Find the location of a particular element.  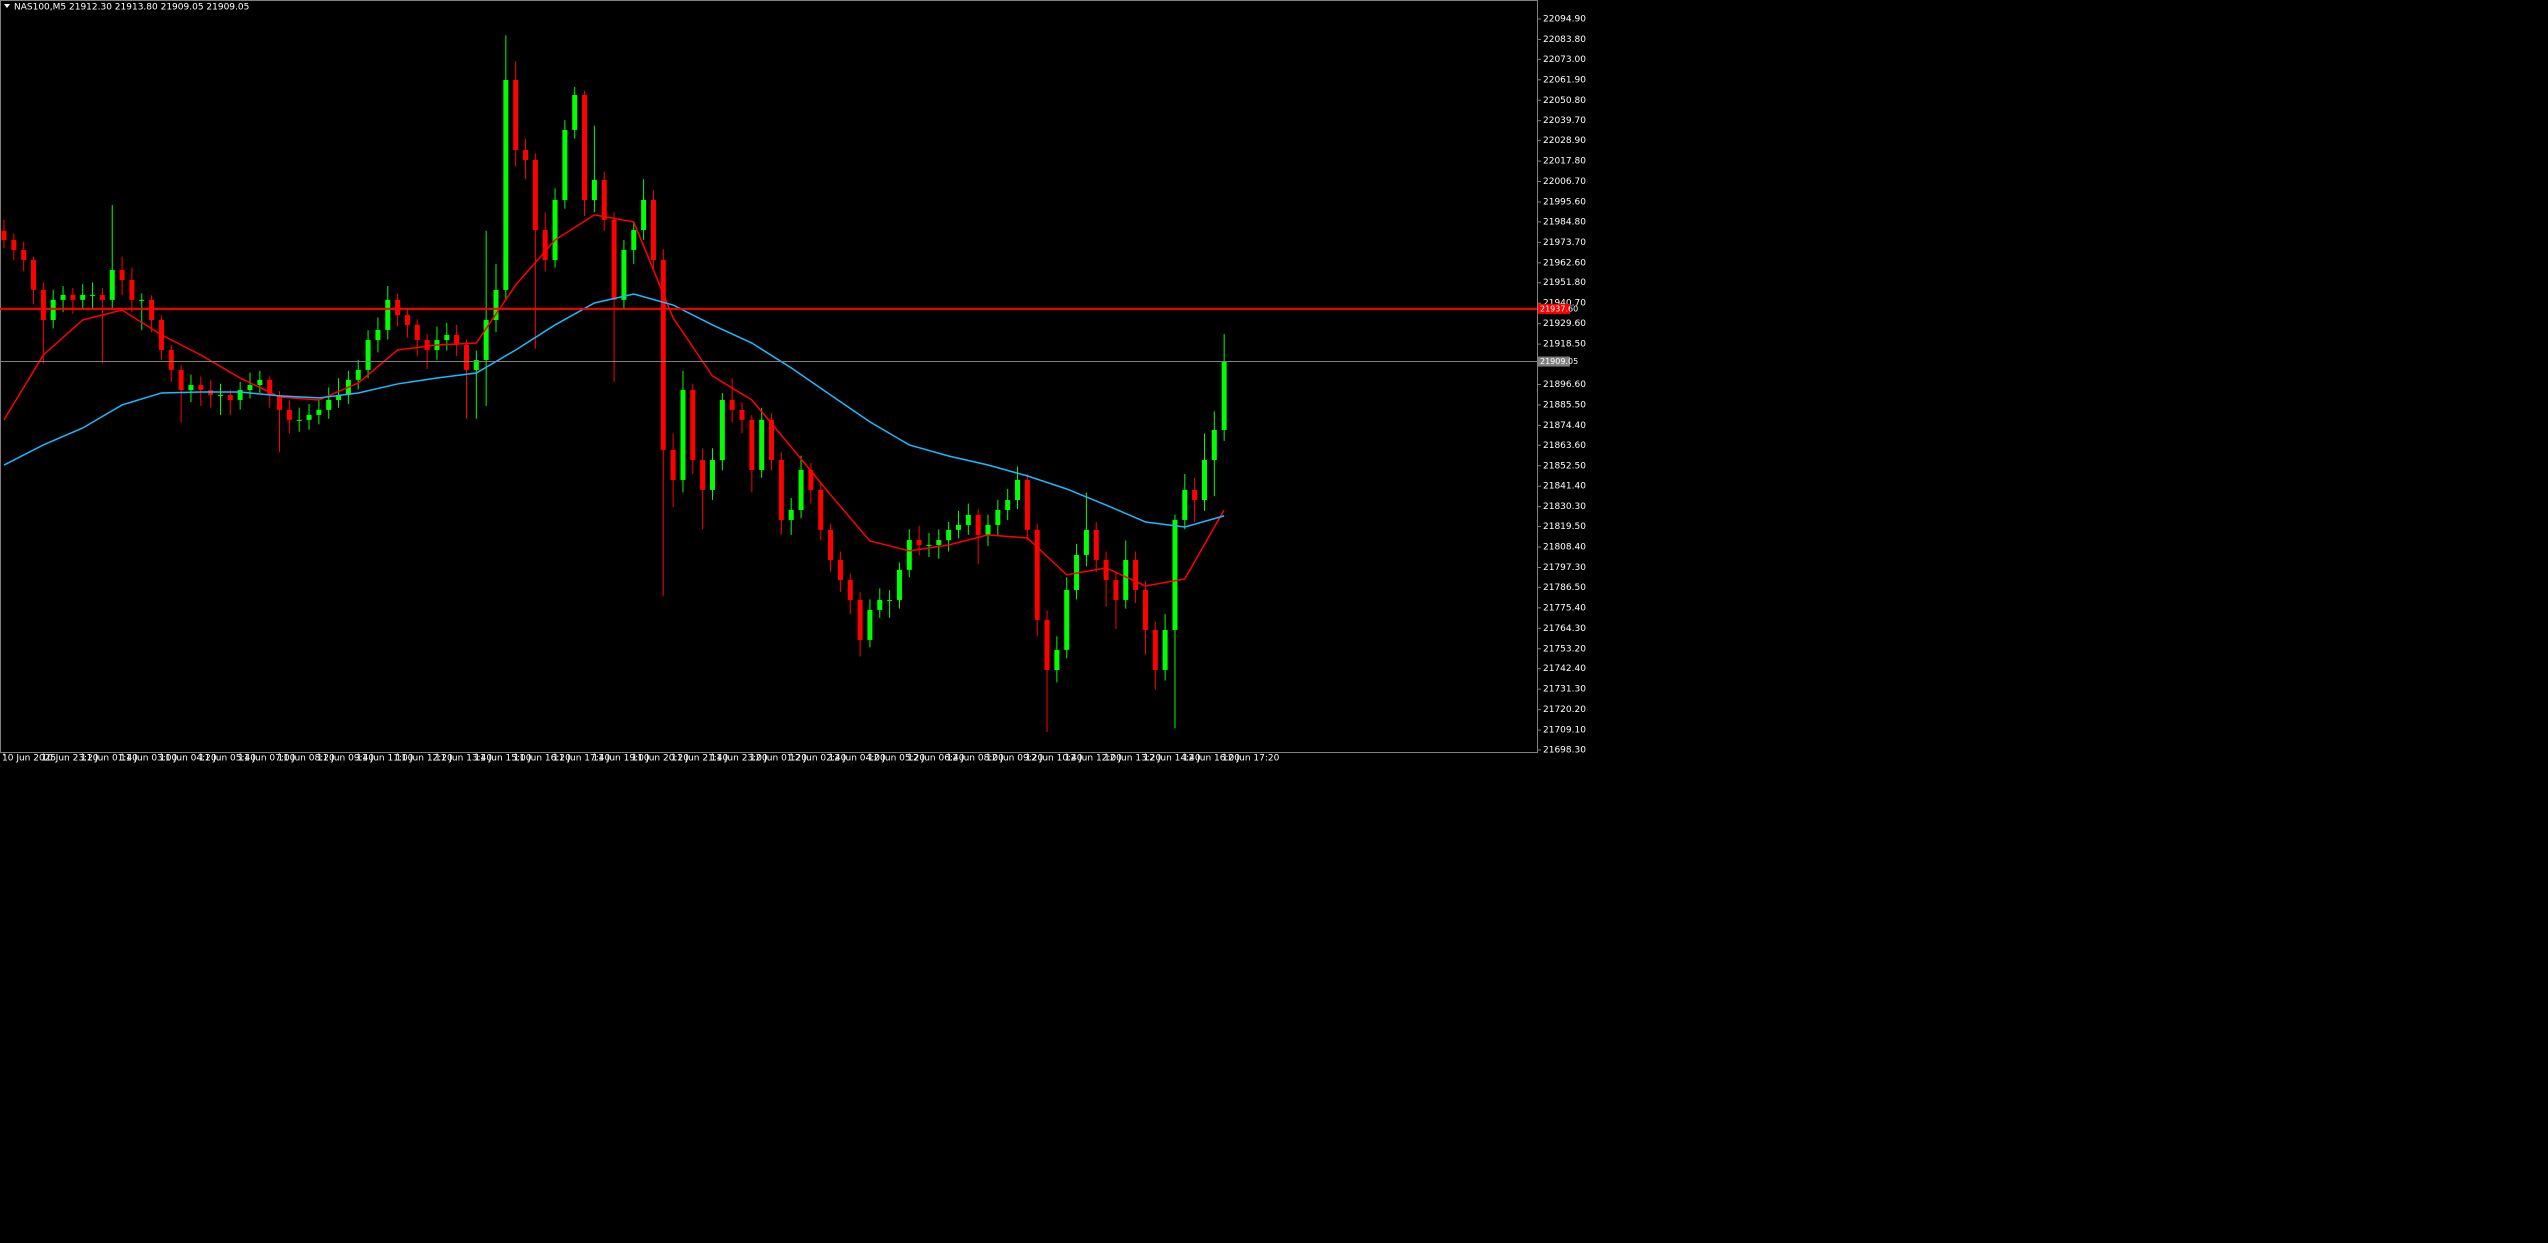

y-tick-label: 22061.90 is located at coordinates (1564, 80).